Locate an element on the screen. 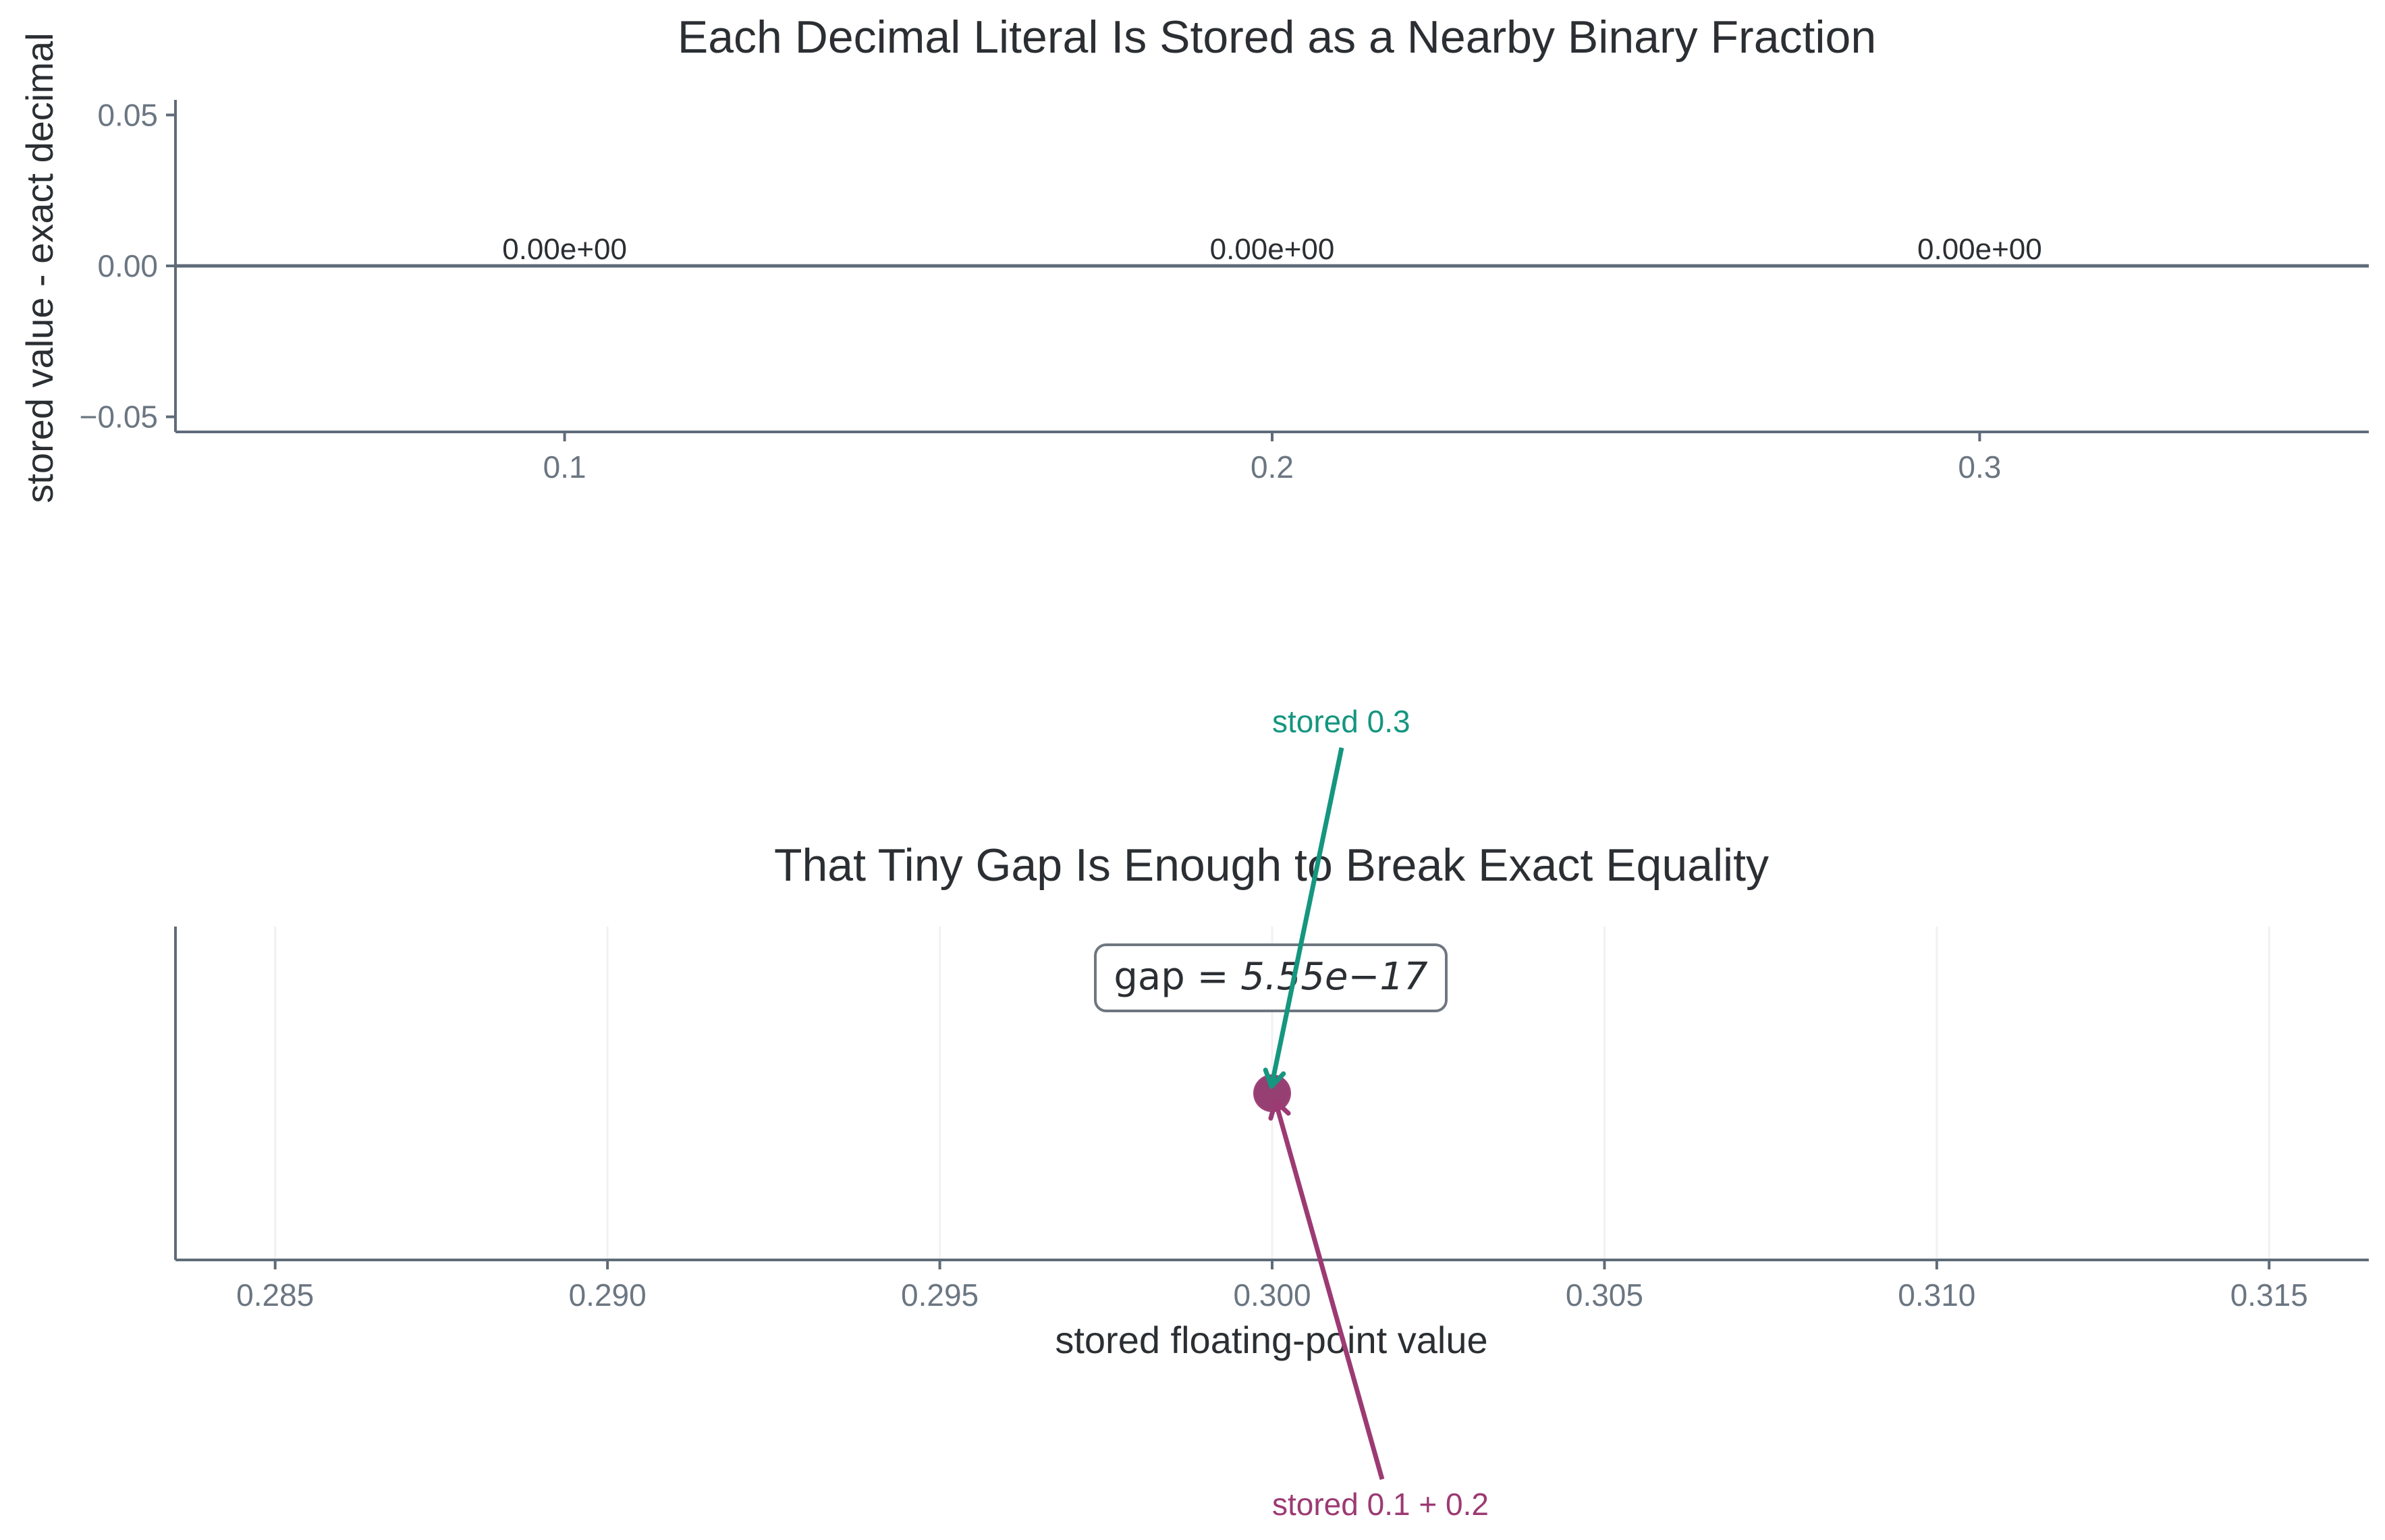 The width and height of the screenshot is (2385, 1540). gap-box-frame is located at coordinates (1271, 977).